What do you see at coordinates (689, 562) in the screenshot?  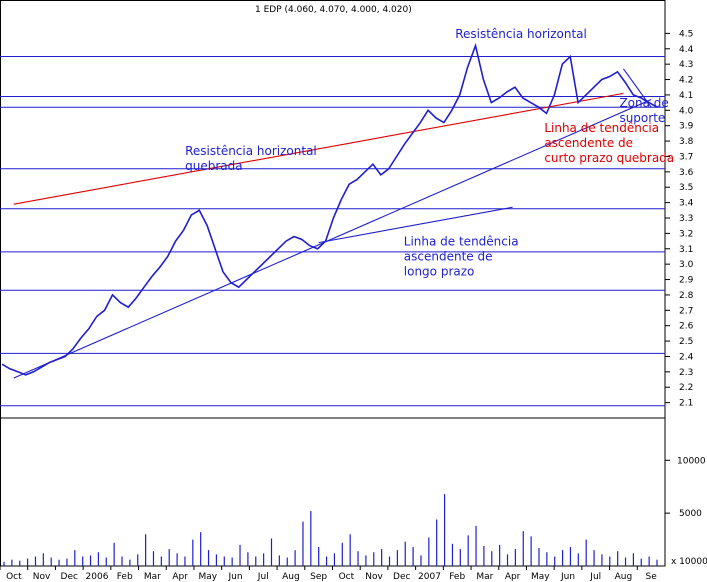 I see `volume-unit-label: x 10000` at bounding box center [689, 562].